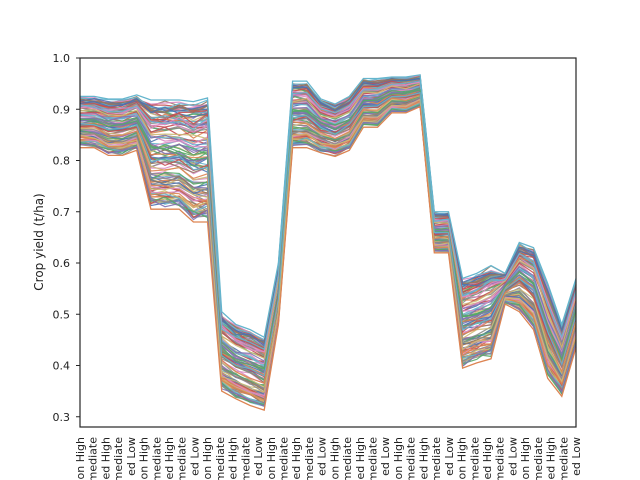  What do you see at coordinates (62, 263) in the screenshot?
I see `y-tick-label: 0.6` at bounding box center [62, 263].